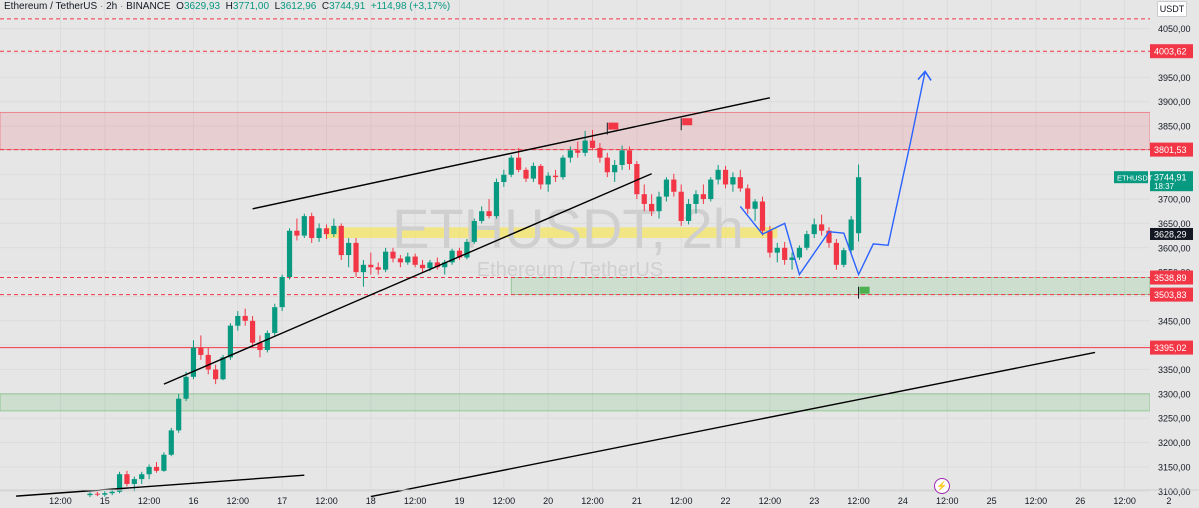 This screenshot has width=1199, height=508. I want to click on watermark-name: Ethereum / TetherUS, so click(570, 270).